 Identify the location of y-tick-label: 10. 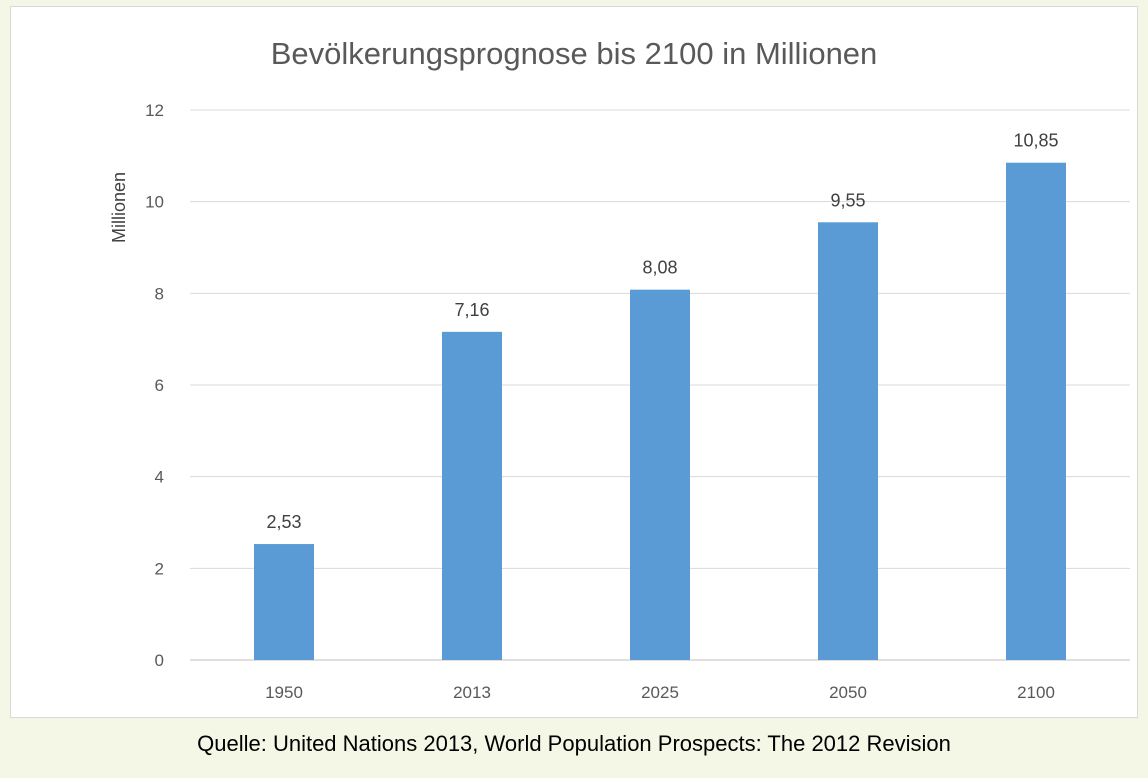
(154, 202).